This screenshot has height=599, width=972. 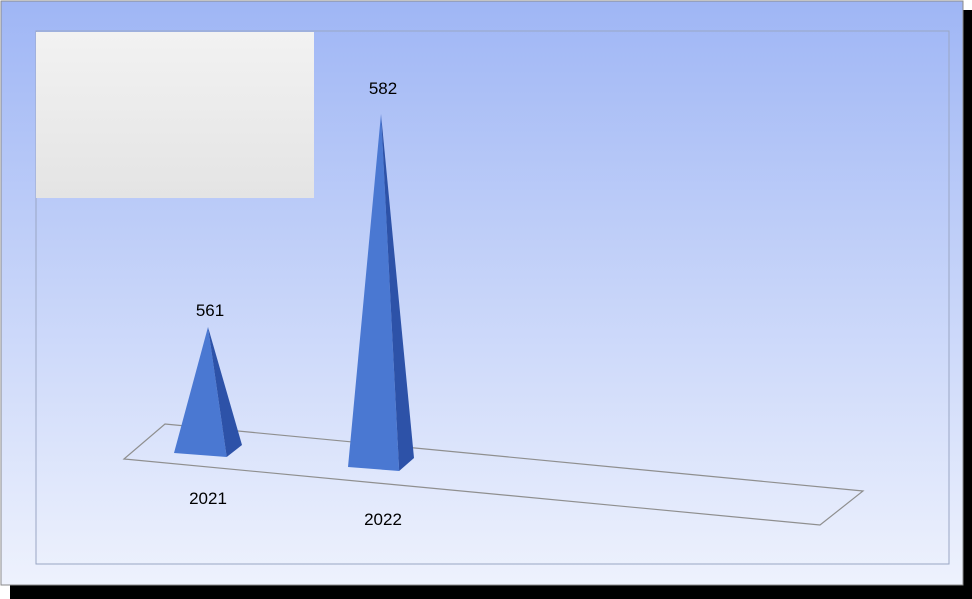 What do you see at coordinates (200, 392) in the screenshot?
I see `pyramid-front-2021` at bounding box center [200, 392].